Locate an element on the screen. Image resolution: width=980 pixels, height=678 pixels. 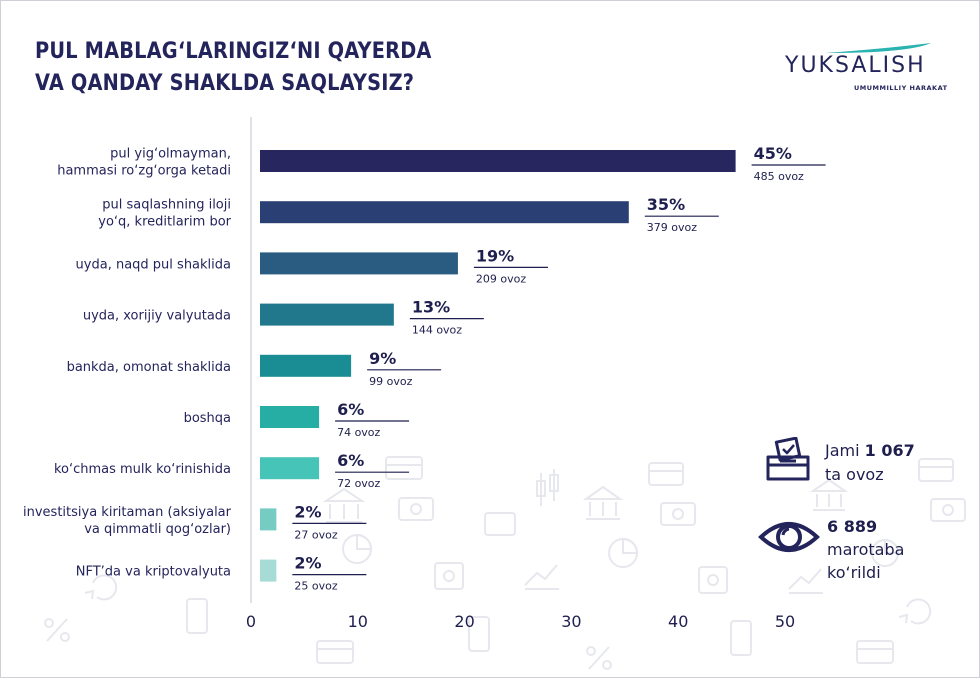
category-label: ko‘chmas mulk ko‘rinishida is located at coordinates (142, 469).